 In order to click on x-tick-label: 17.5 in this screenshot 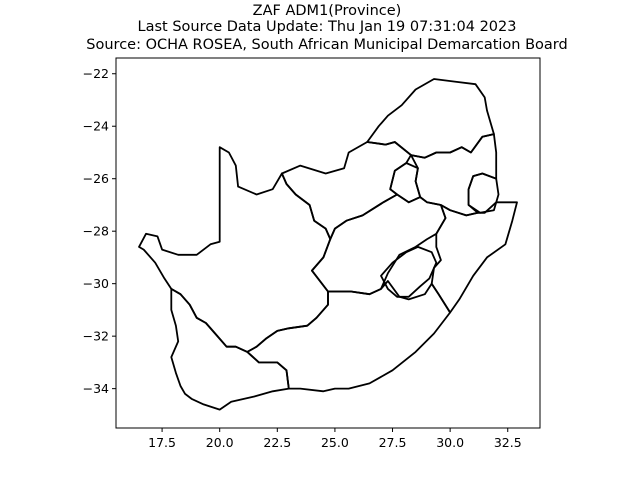, I will do `click(162, 442)`.